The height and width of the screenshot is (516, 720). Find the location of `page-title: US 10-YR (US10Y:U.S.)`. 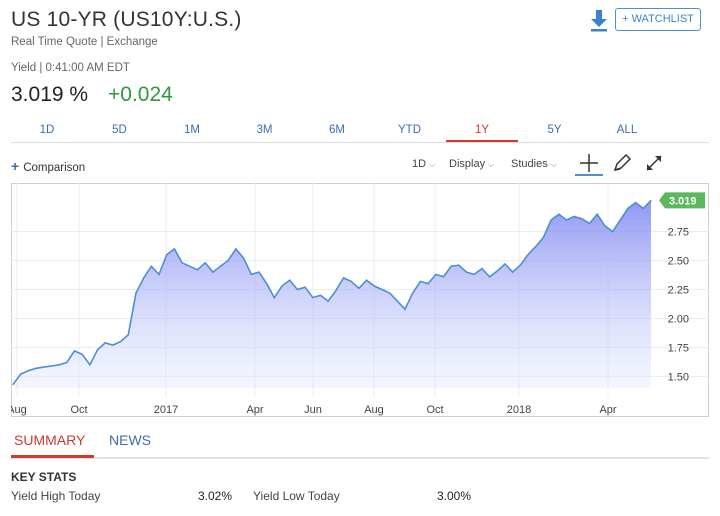

page-title: US 10-YR (US10Y:U.S.) is located at coordinates (126, 19).